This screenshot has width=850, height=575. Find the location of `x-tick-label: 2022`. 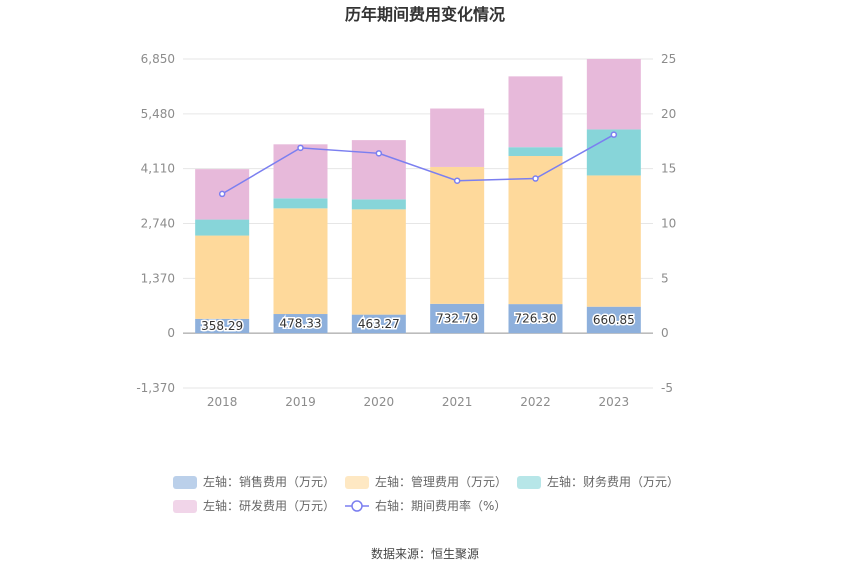

x-tick-label: 2022 is located at coordinates (535, 402).